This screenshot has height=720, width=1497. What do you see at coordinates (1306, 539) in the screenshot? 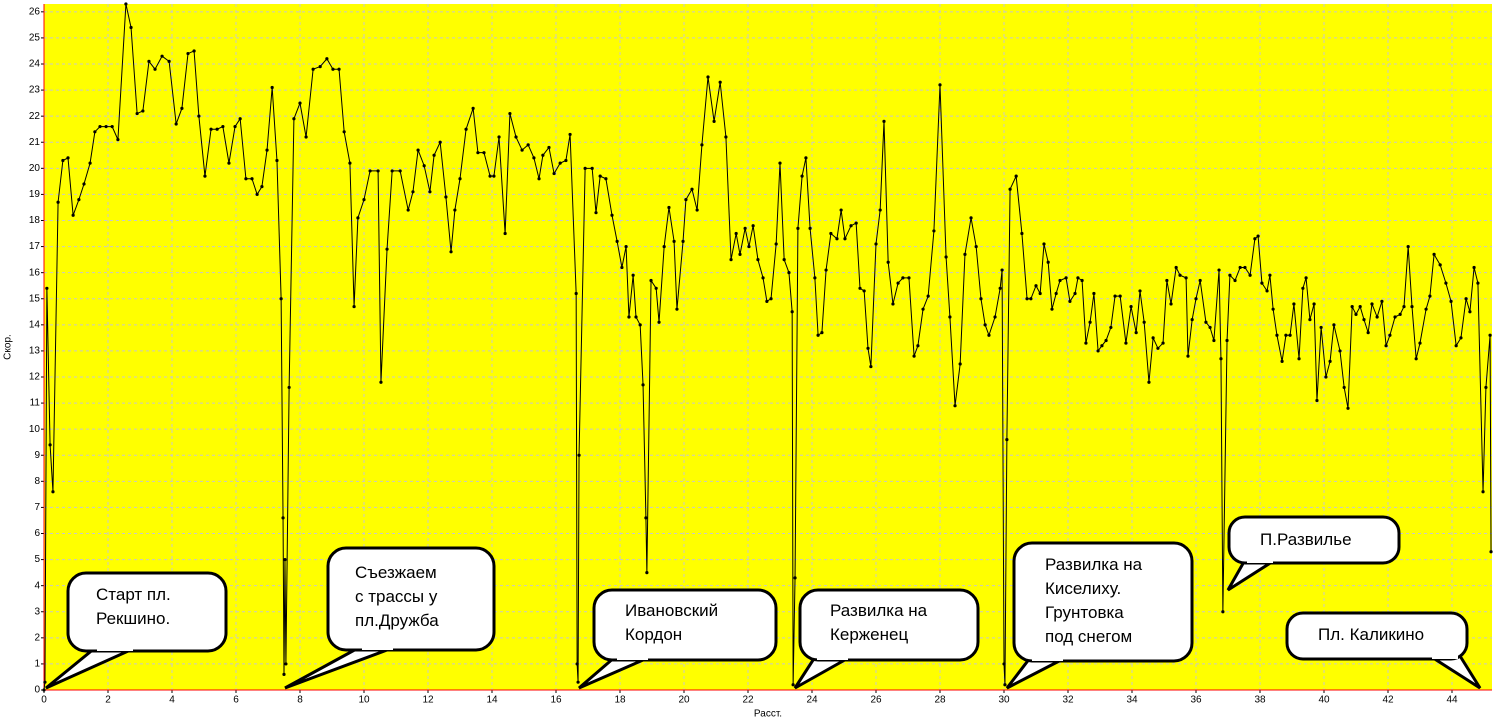
I see `callout-text: П.Развилье` at bounding box center [1306, 539].